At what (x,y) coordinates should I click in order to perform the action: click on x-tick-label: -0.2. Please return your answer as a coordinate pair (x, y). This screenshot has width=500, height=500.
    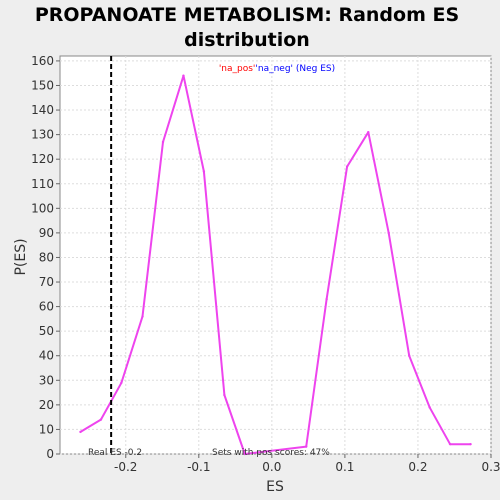
    Looking at the image, I should click on (125, 467).